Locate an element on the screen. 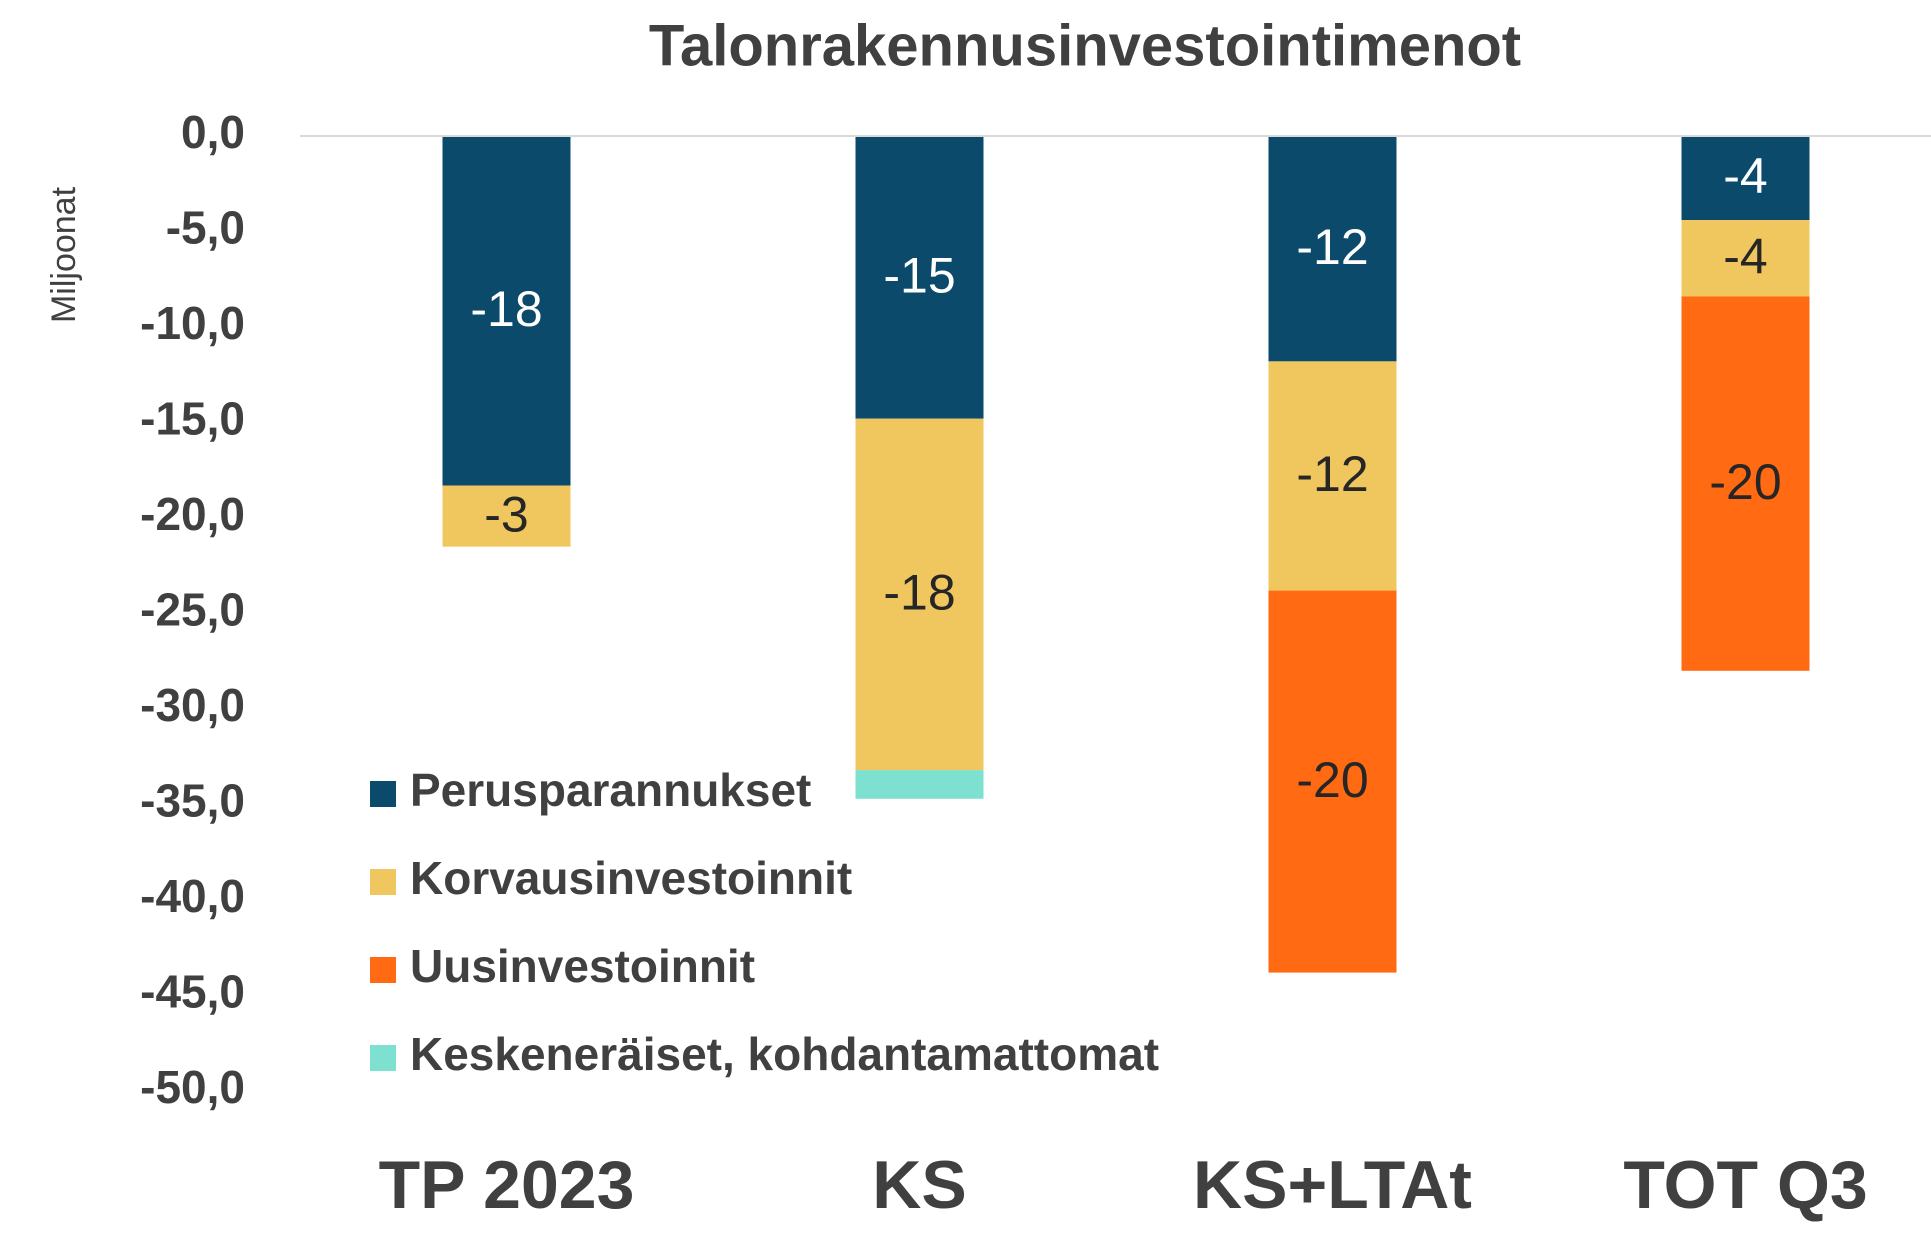 Image resolution: width=1931 pixels, height=1244 pixels. y-tick-label: -20,0 is located at coordinates (192, 514).